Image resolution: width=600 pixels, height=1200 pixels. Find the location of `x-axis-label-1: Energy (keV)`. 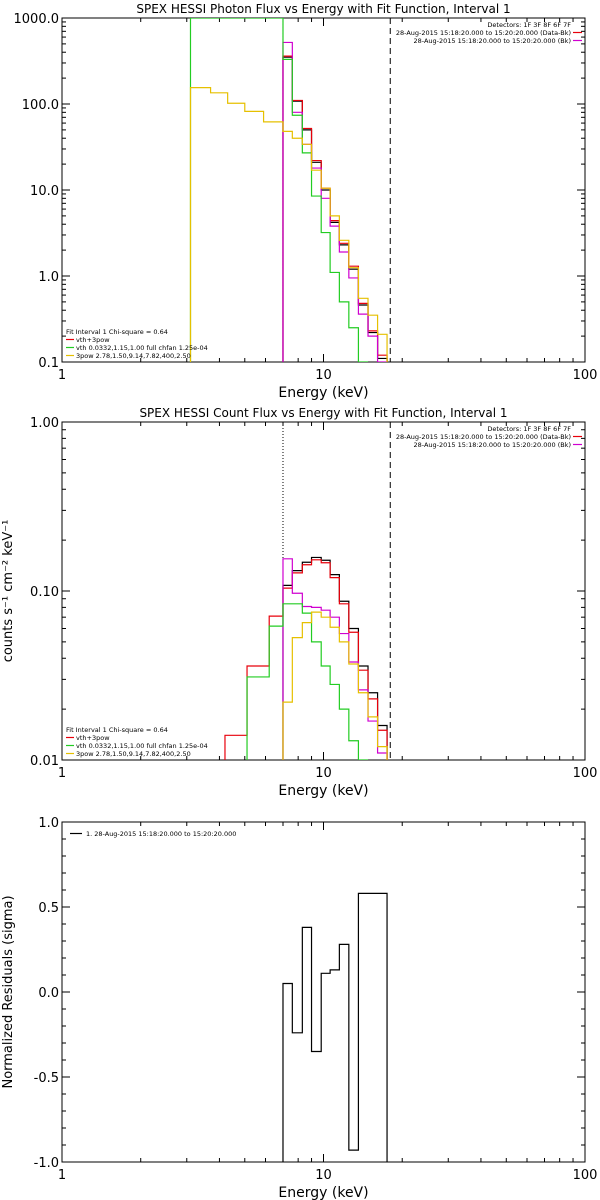

x-axis-label-1: Energy (keV) is located at coordinates (323, 393).